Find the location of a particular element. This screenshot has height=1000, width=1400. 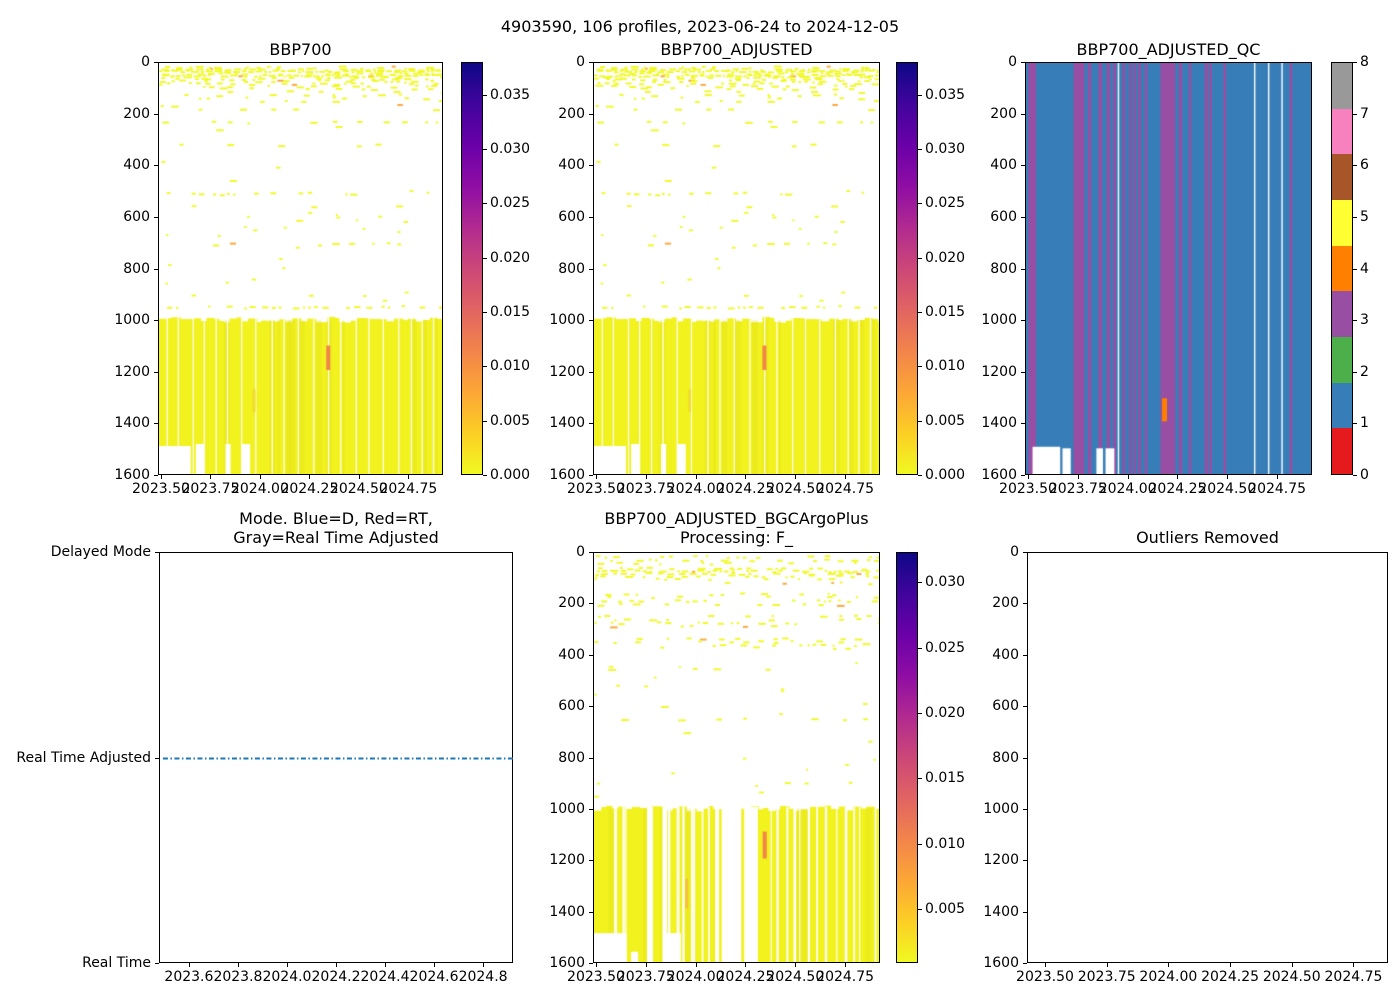

colorbar-tick-label: 0.035 is located at coordinates (945, 94).